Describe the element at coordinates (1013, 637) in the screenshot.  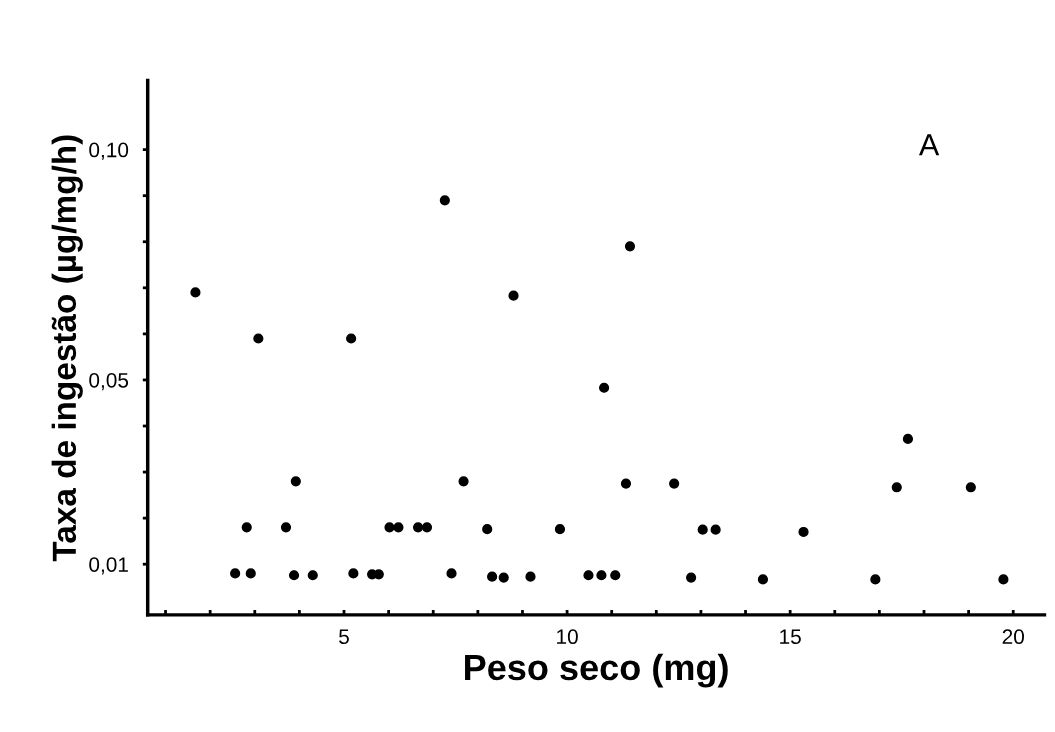
I see `x-tick-label: 20` at that location.